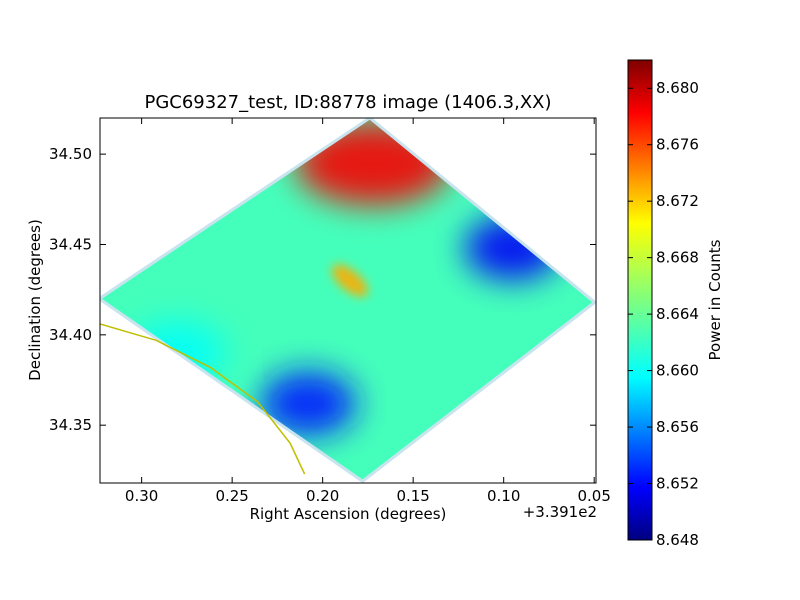 The width and height of the screenshot is (800, 600). What do you see at coordinates (412, 496) in the screenshot?
I see `x-tick-label: 0.15` at bounding box center [412, 496].